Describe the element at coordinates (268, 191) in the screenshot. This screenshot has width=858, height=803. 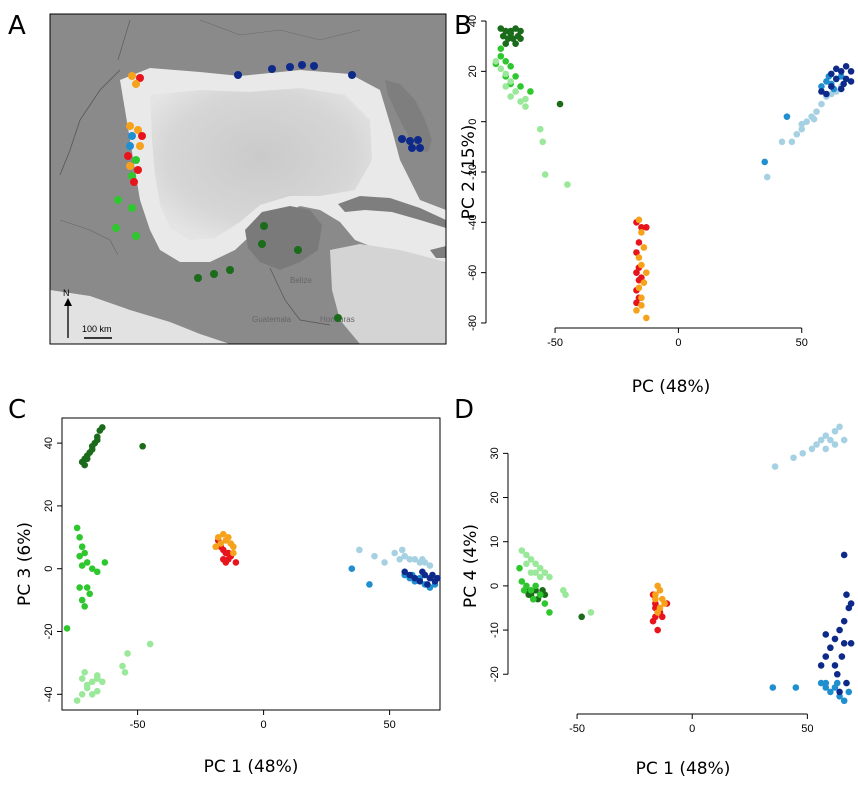
I see `map-sample-dots` at that location.